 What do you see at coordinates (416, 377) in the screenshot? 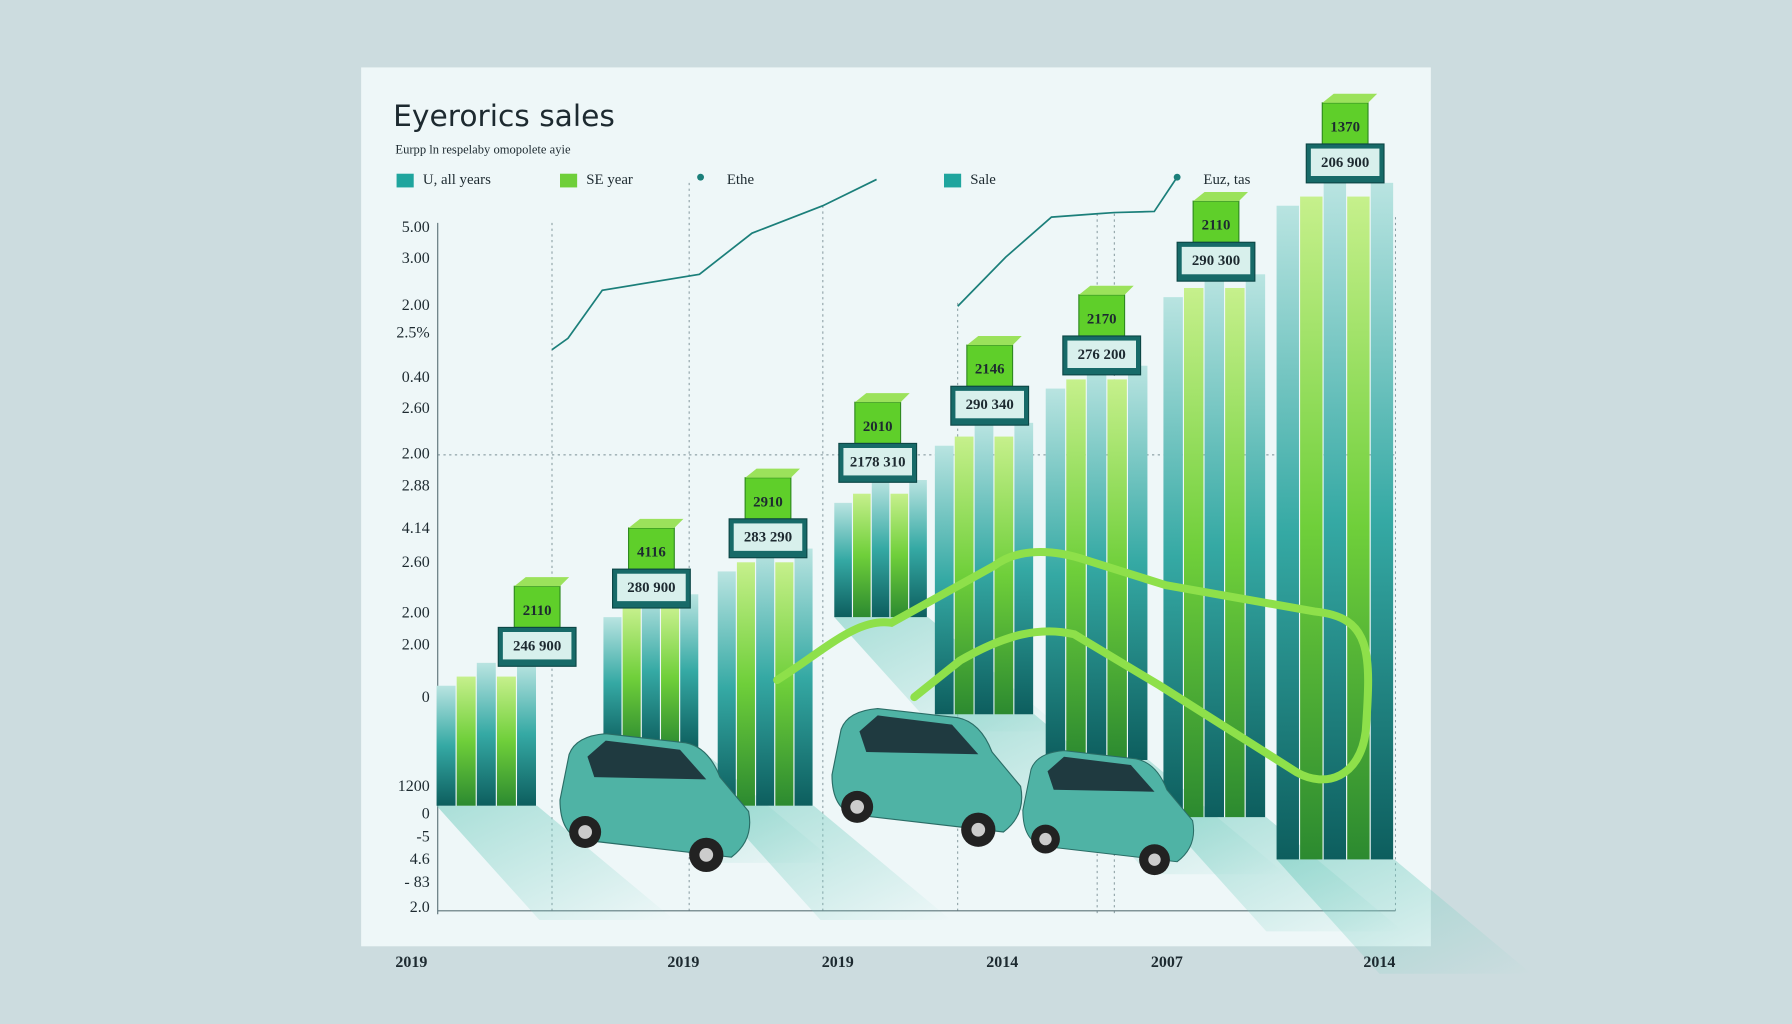
I see `y-tick-label: 0.40` at bounding box center [416, 377].